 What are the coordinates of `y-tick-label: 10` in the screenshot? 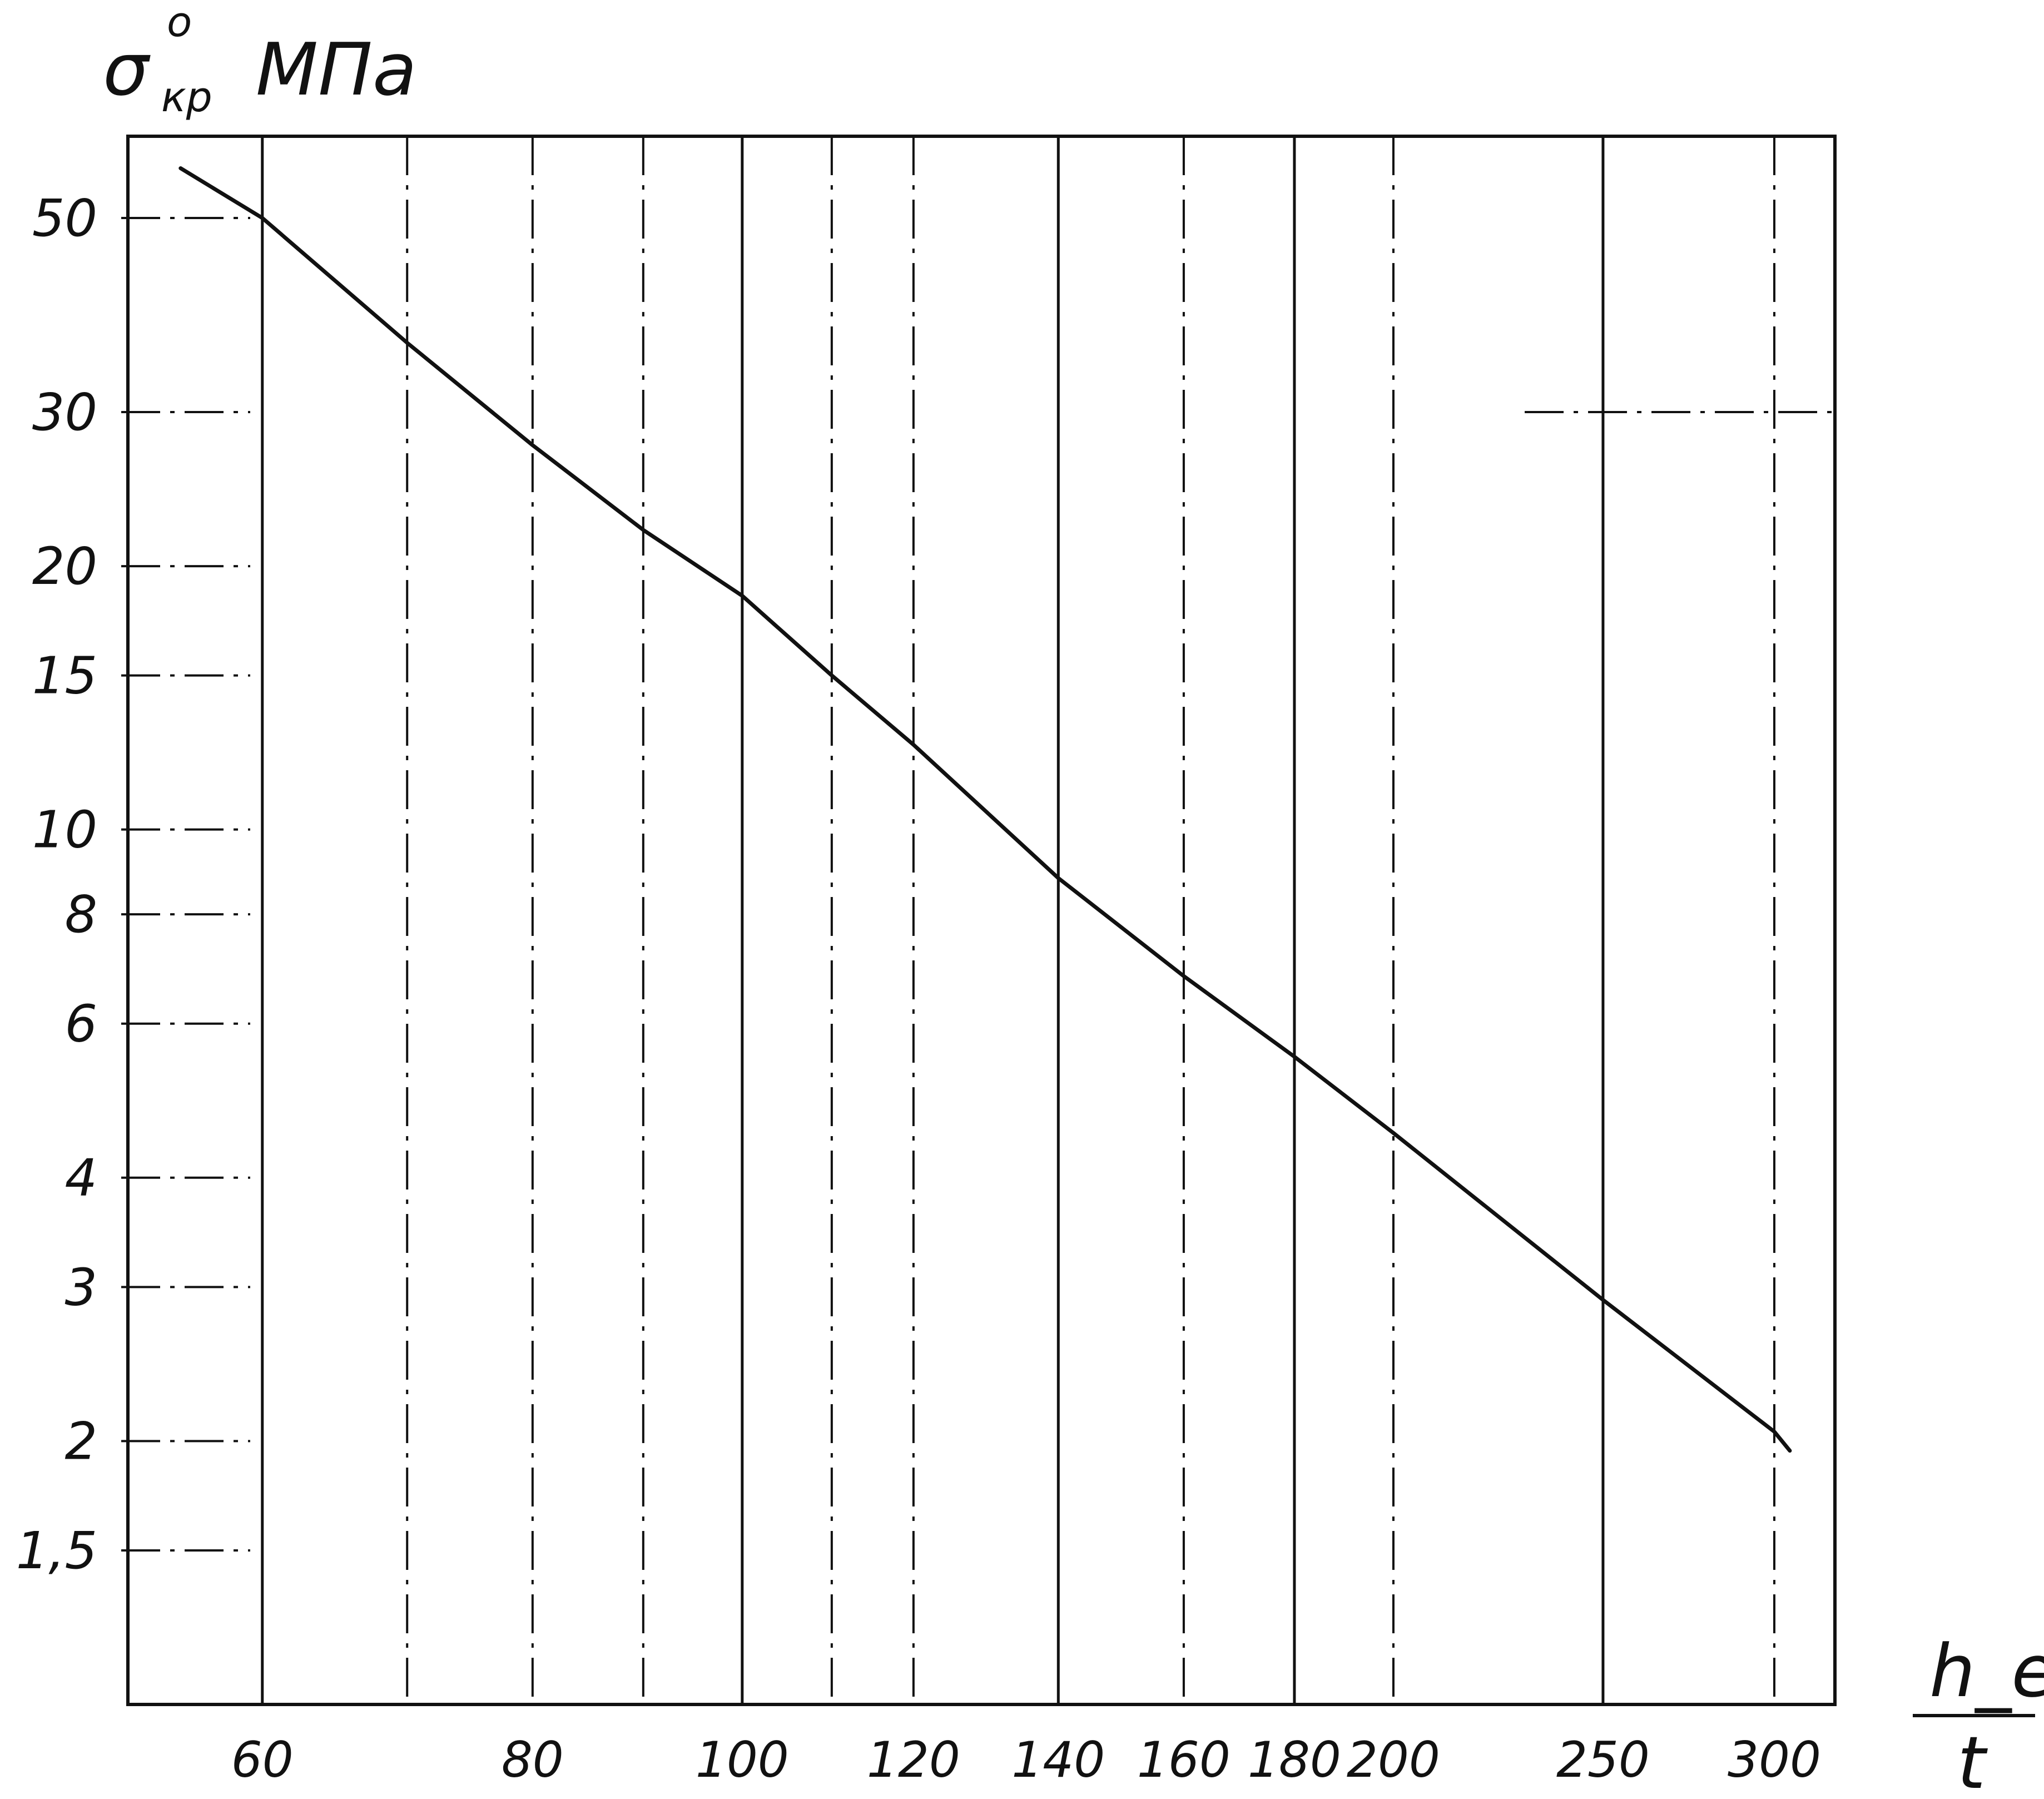 It's located at (64, 830).